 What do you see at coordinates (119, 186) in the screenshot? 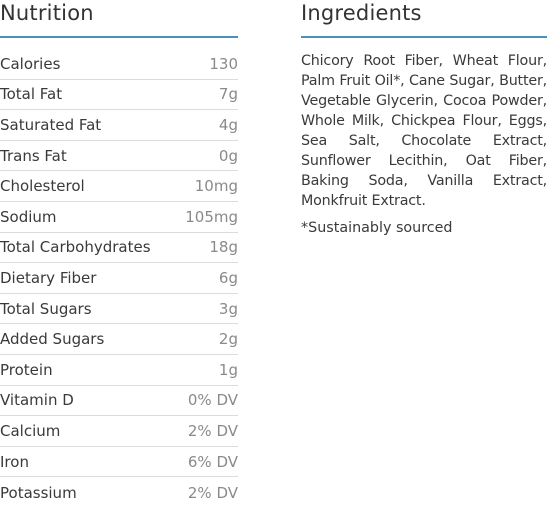
I see `nutrient-row-cholesterol: Cholesterol 10mg` at bounding box center [119, 186].